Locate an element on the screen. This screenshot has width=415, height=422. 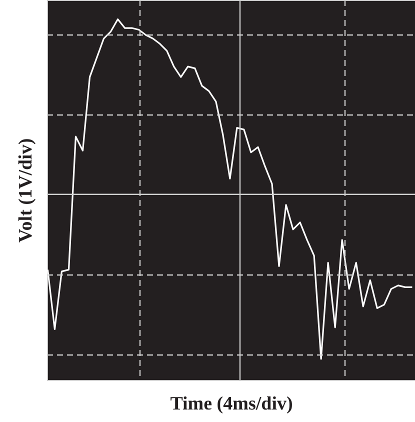
y-axis-title: Volt (1V/div) is located at coordinates (26, 190).